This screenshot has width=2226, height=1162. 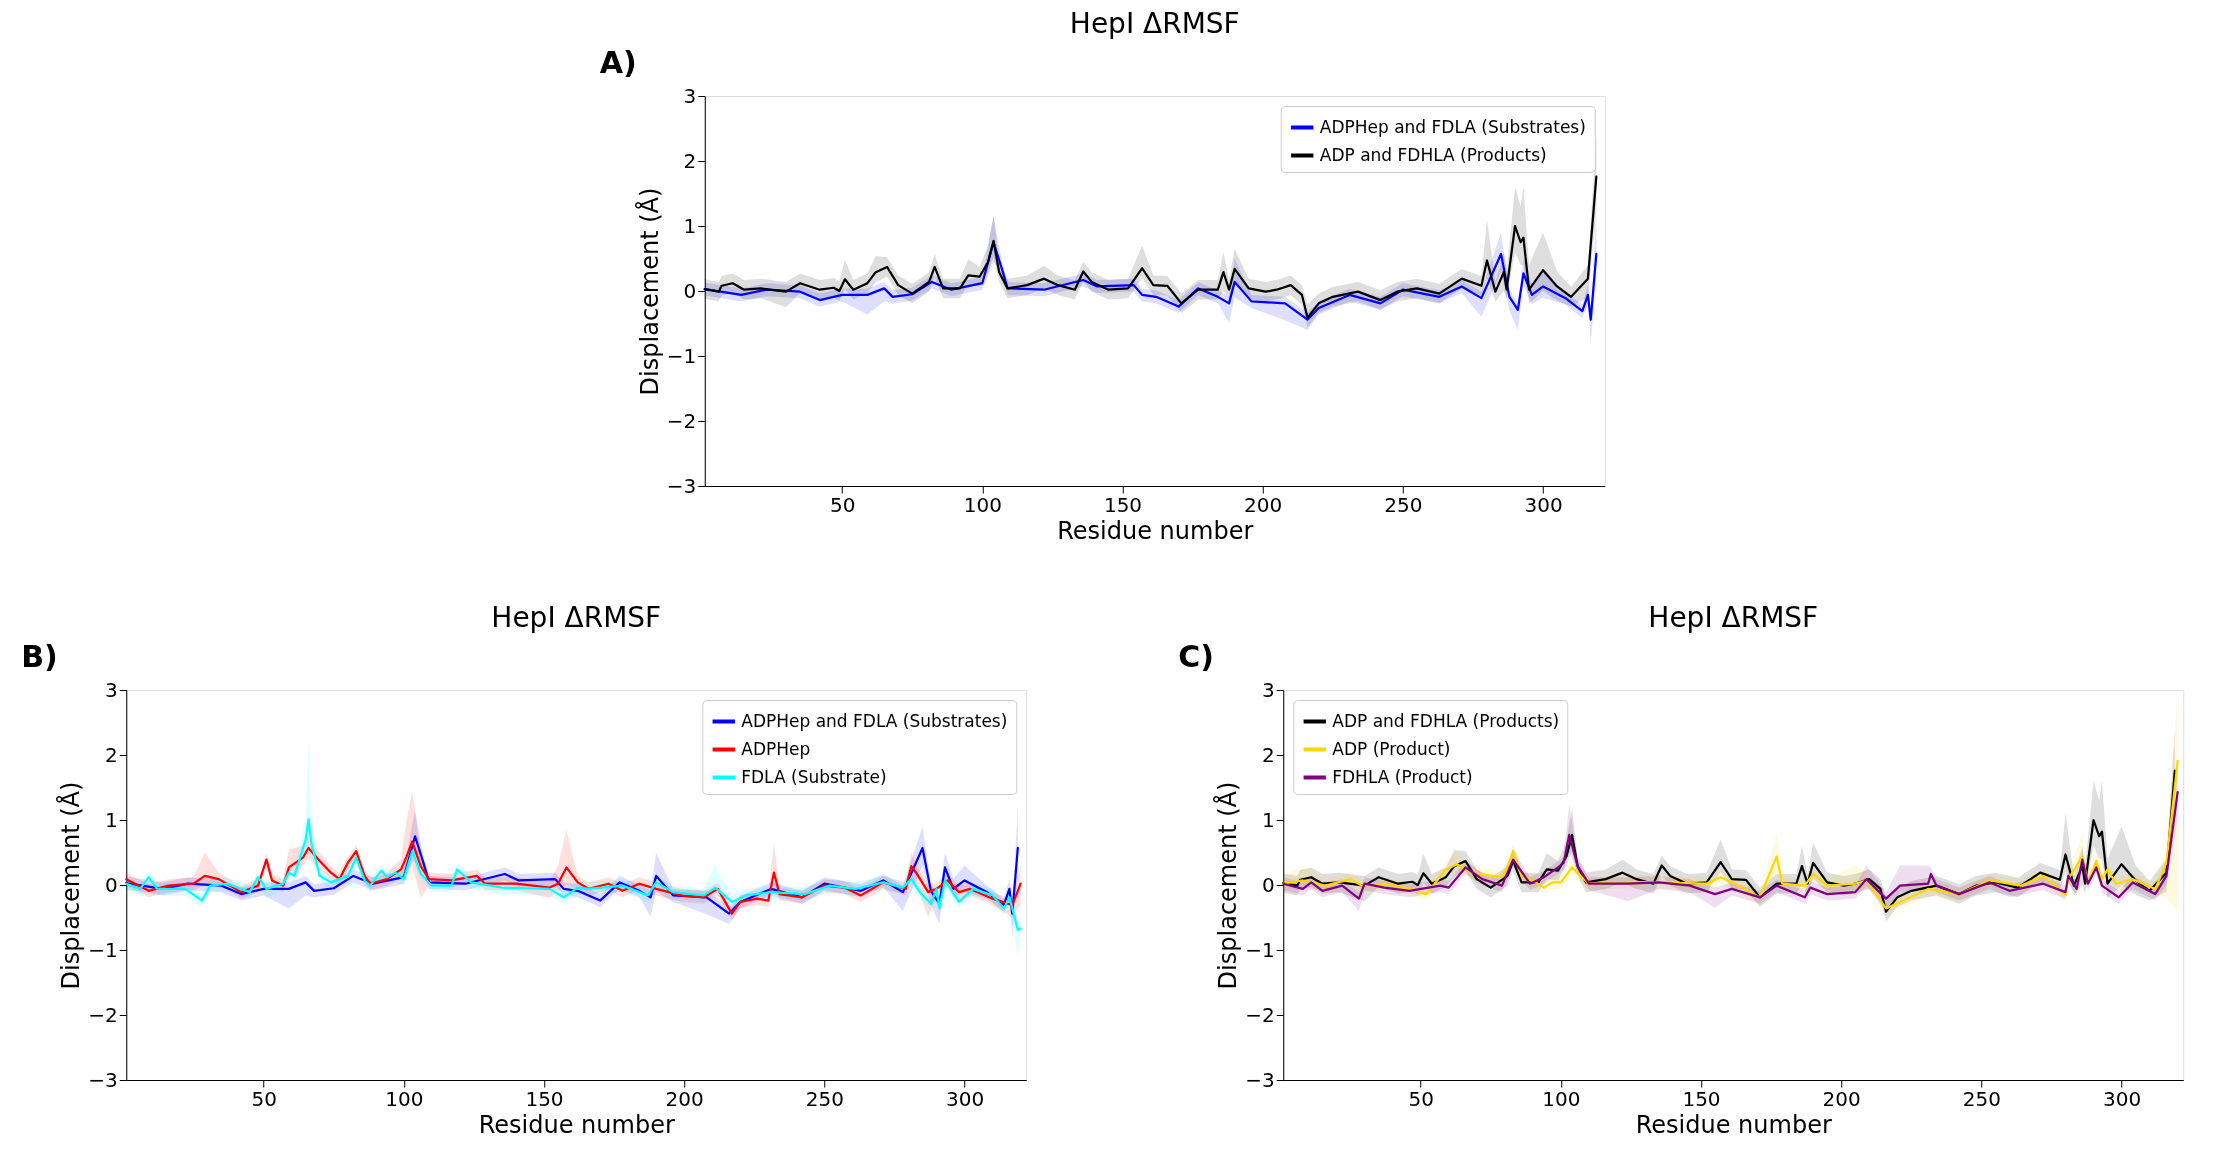 What do you see at coordinates (1730, 845) in the screenshot?
I see `line-series` at bounding box center [1730, 845].